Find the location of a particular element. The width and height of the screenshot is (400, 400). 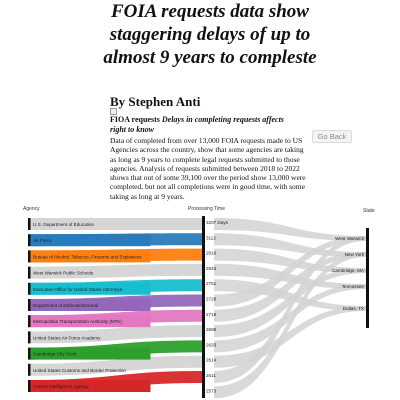

processing-time-label: 2689 is located at coordinates (211, 329).